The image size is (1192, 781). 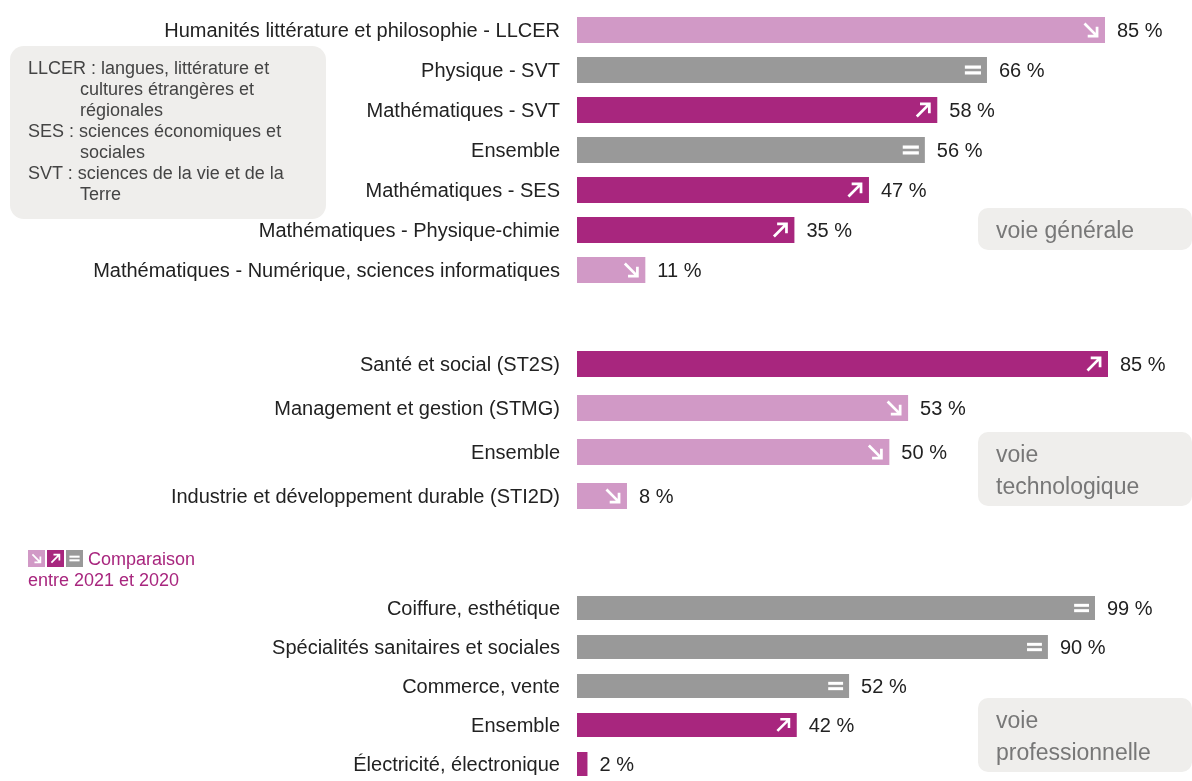 I want to click on y-tick-label: Mathématiques - Numérique, sciences informatiques, so click(x=326, y=270).